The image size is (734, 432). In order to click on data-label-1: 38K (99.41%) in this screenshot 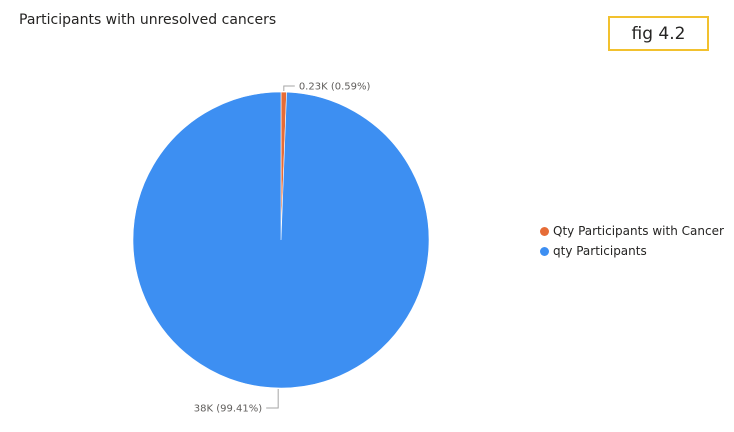, I will do `click(228, 408)`.